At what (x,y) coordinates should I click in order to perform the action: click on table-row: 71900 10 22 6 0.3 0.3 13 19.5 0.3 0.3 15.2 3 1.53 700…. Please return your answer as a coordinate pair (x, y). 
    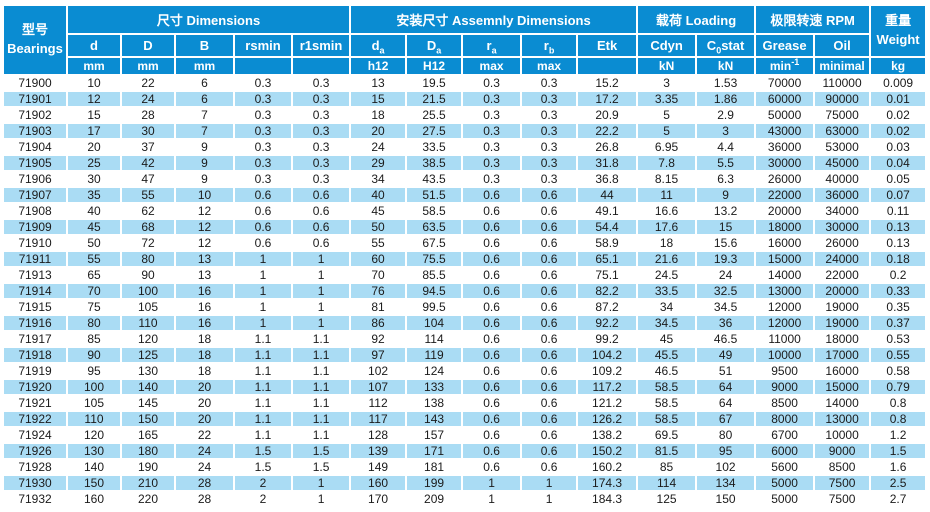
    Looking at the image, I should click on (465, 83).